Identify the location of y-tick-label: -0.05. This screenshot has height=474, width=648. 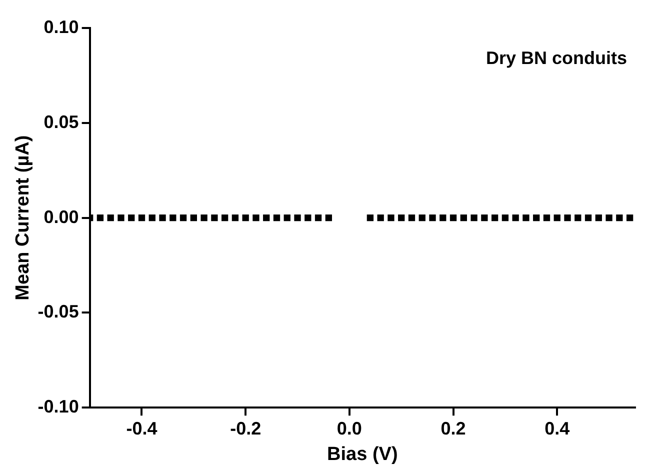
(58, 312).